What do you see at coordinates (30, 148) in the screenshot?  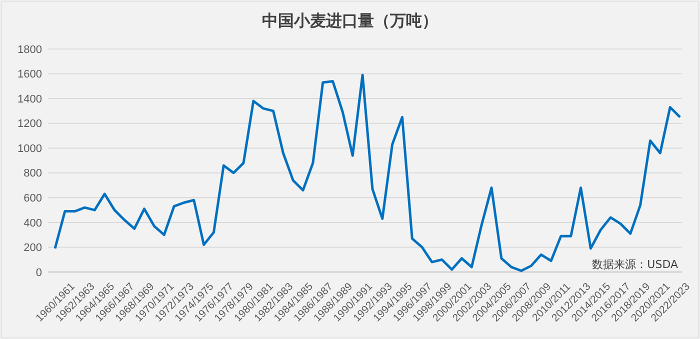 I see `y-tick-label: 1000` at bounding box center [30, 148].